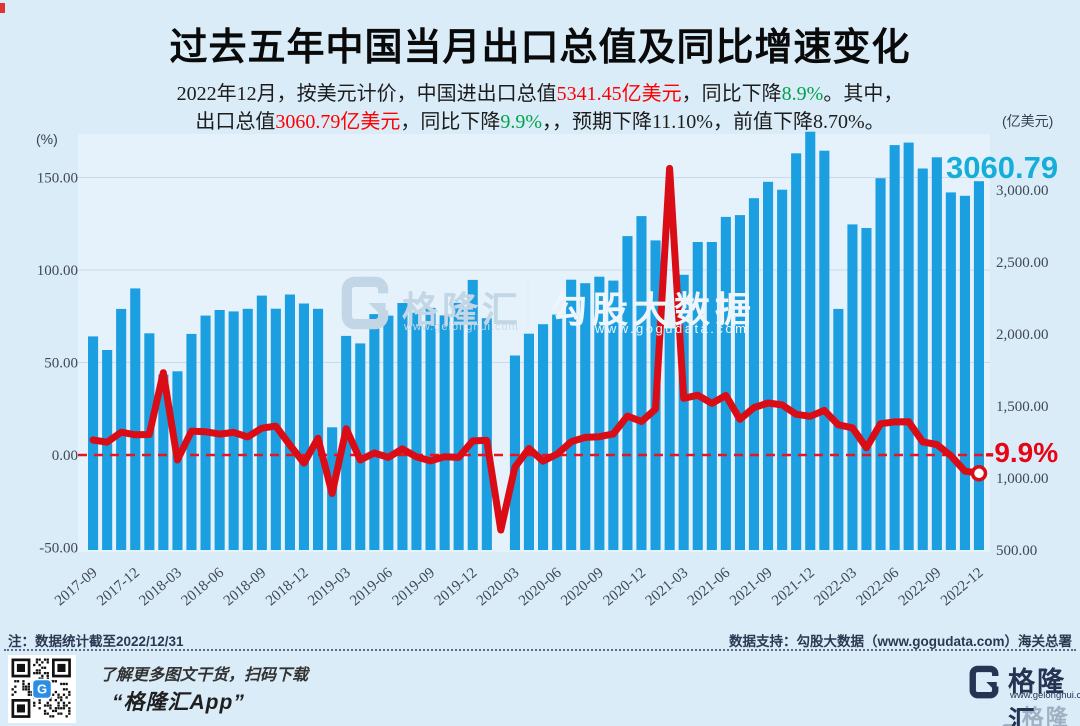 This screenshot has height=726, width=1080. Describe the element at coordinates (1028, 121) in the screenshot. I see `right-axis-unit-label: (亿美元)` at that location.